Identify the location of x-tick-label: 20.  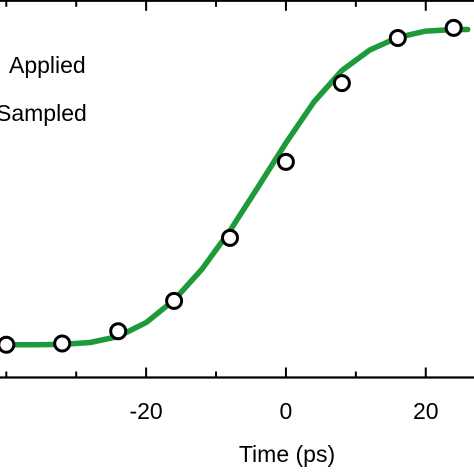
(426, 411).